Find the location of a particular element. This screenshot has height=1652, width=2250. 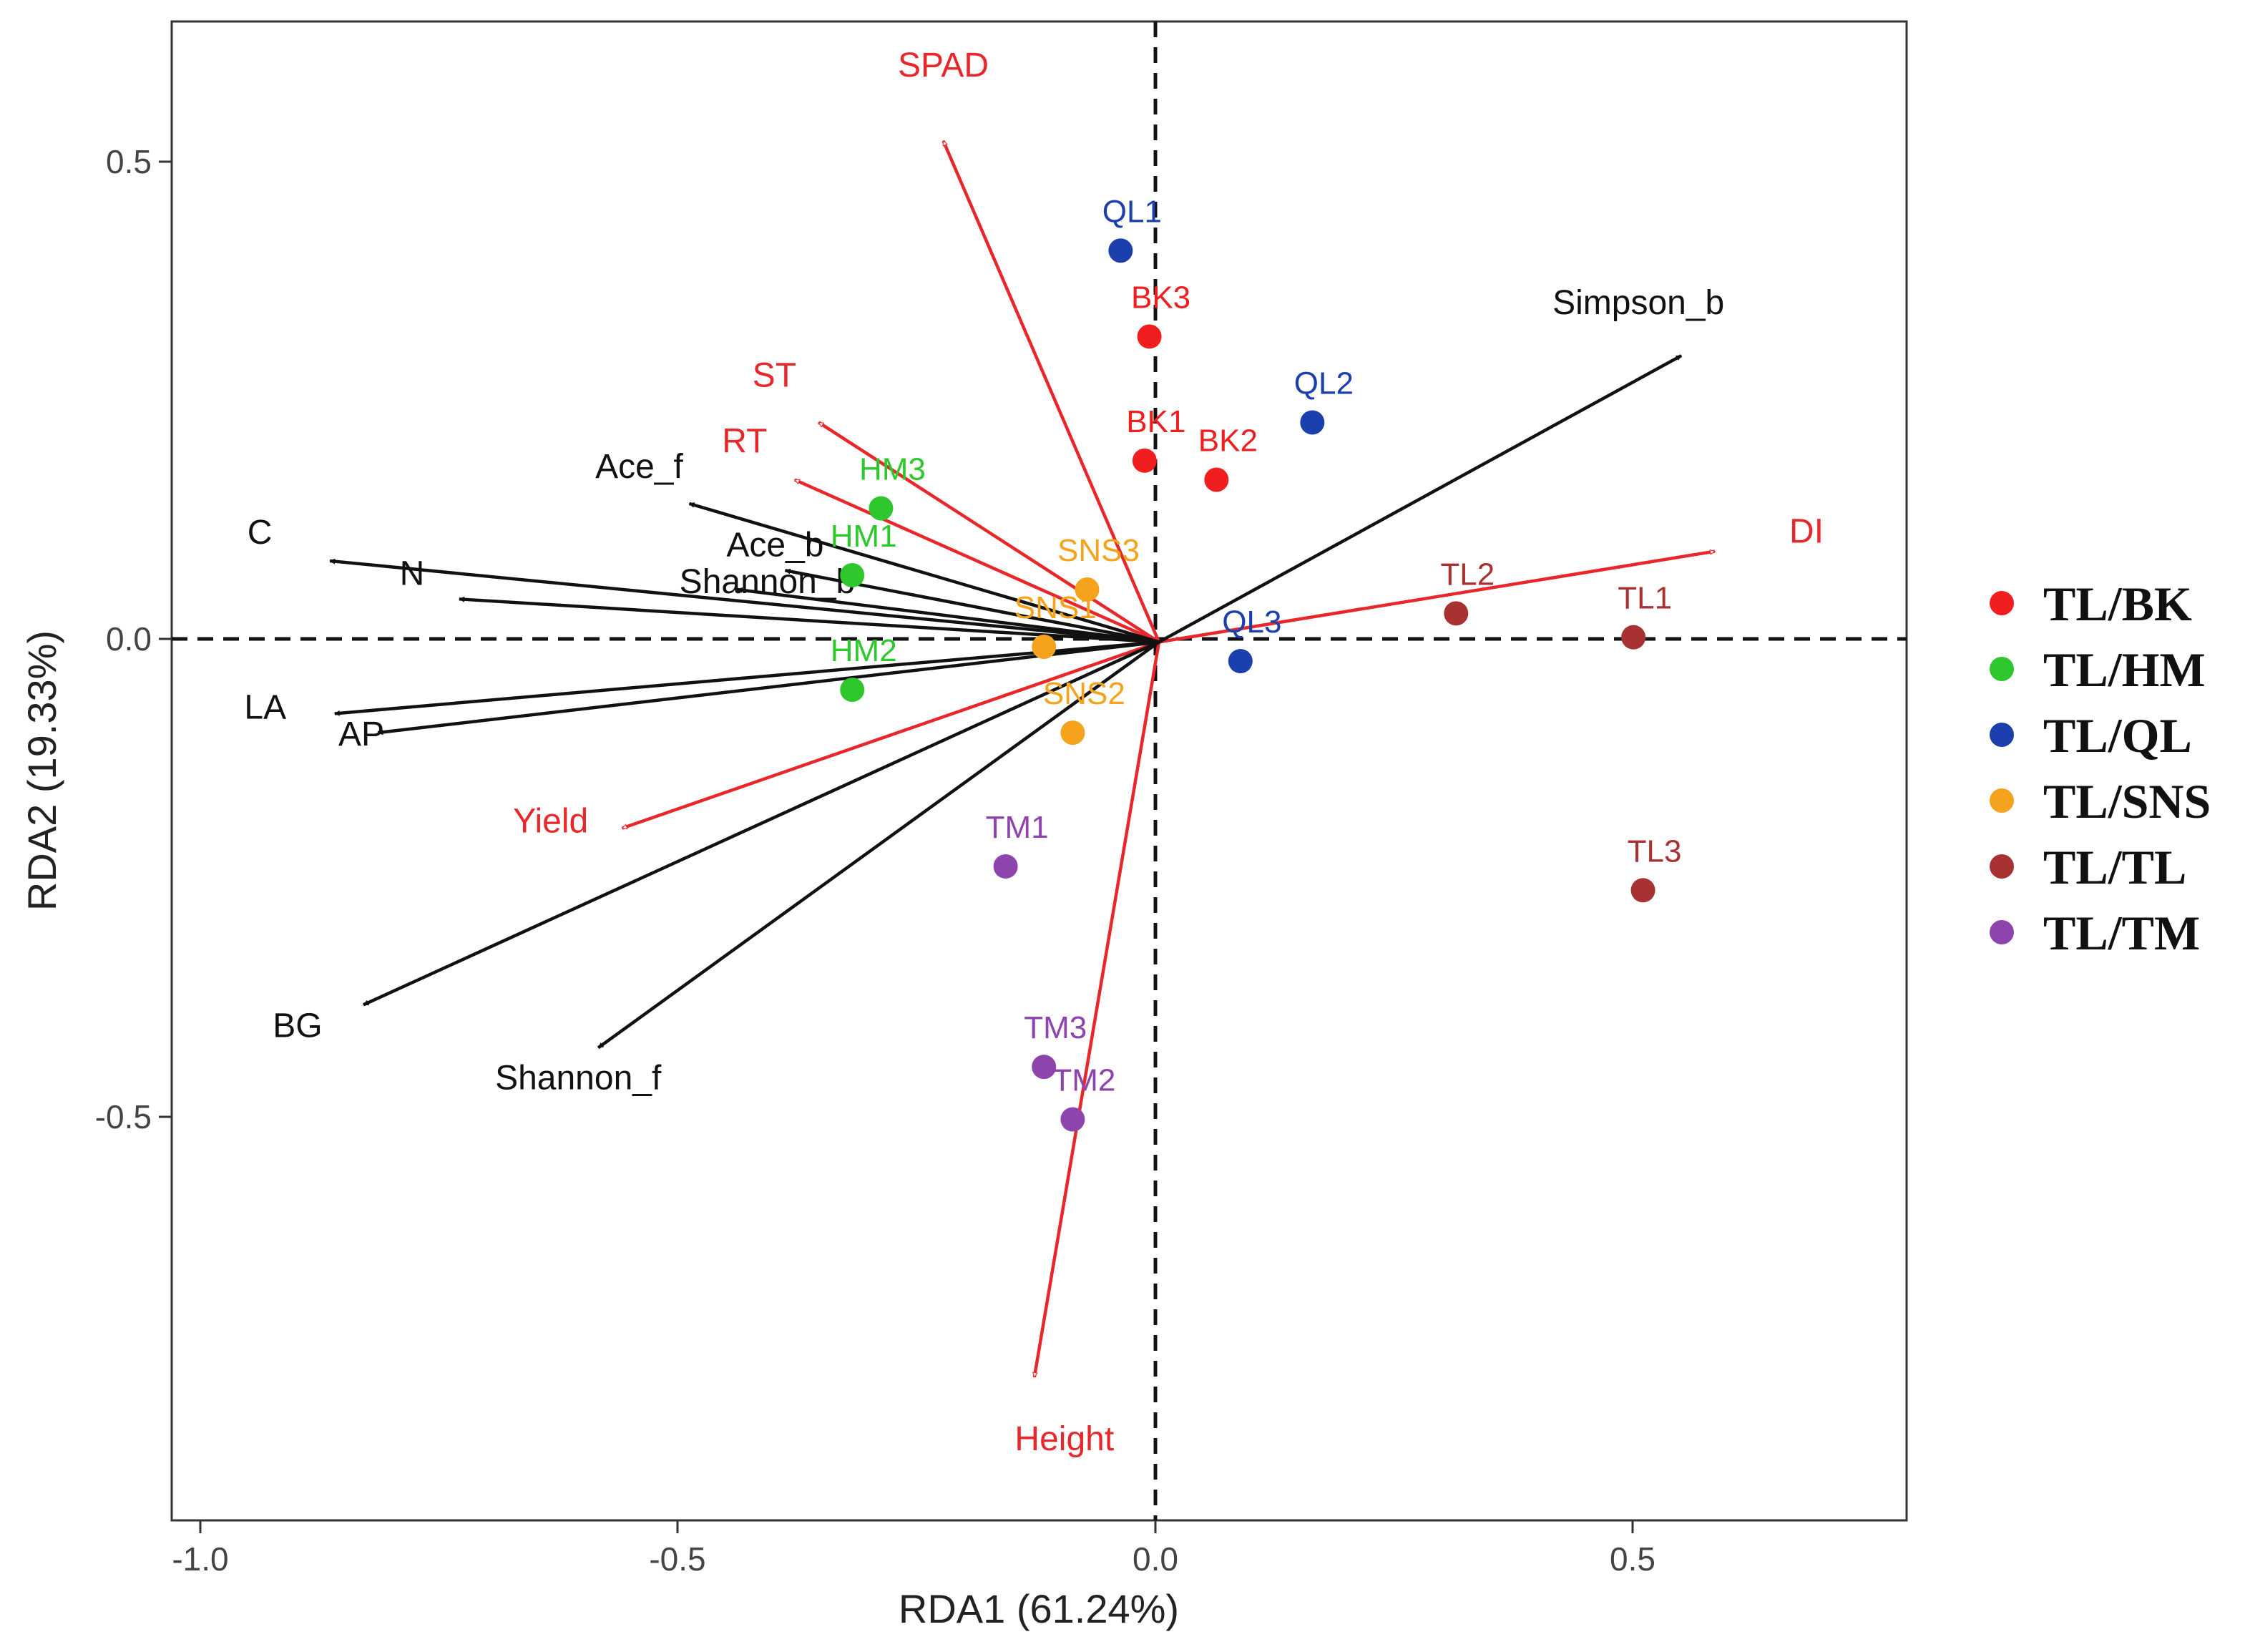

legend-key-tl-tm is located at coordinates (2002, 932).